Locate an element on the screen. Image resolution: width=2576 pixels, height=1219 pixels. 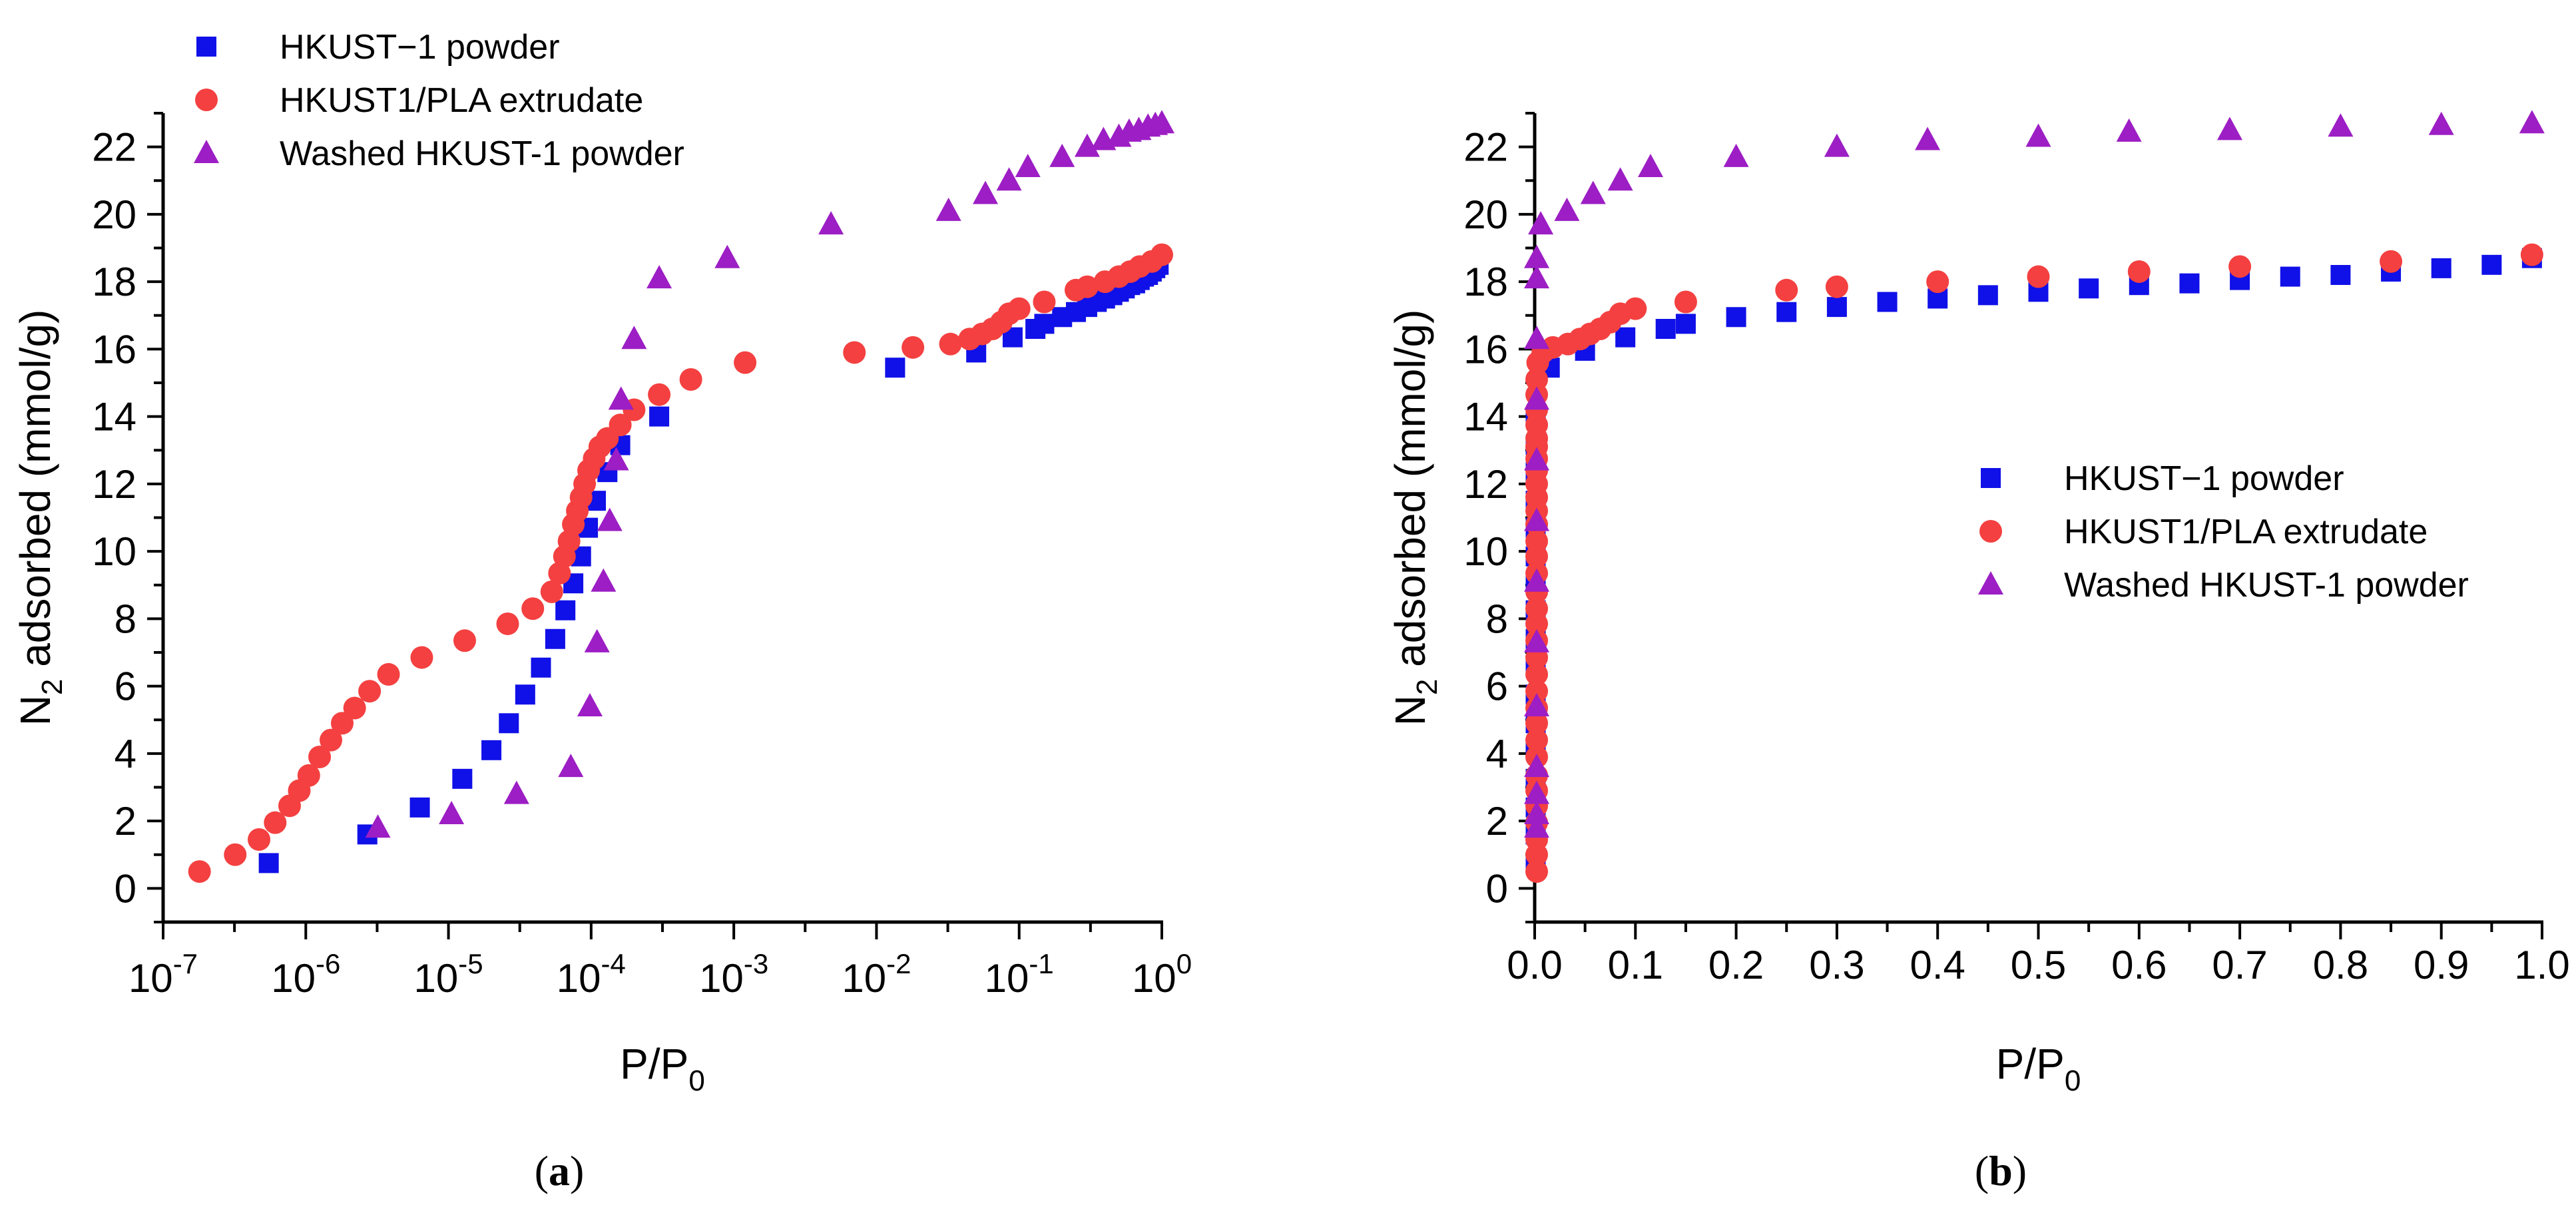
panel-caption: (a) is located at coordinates (560, 1170).